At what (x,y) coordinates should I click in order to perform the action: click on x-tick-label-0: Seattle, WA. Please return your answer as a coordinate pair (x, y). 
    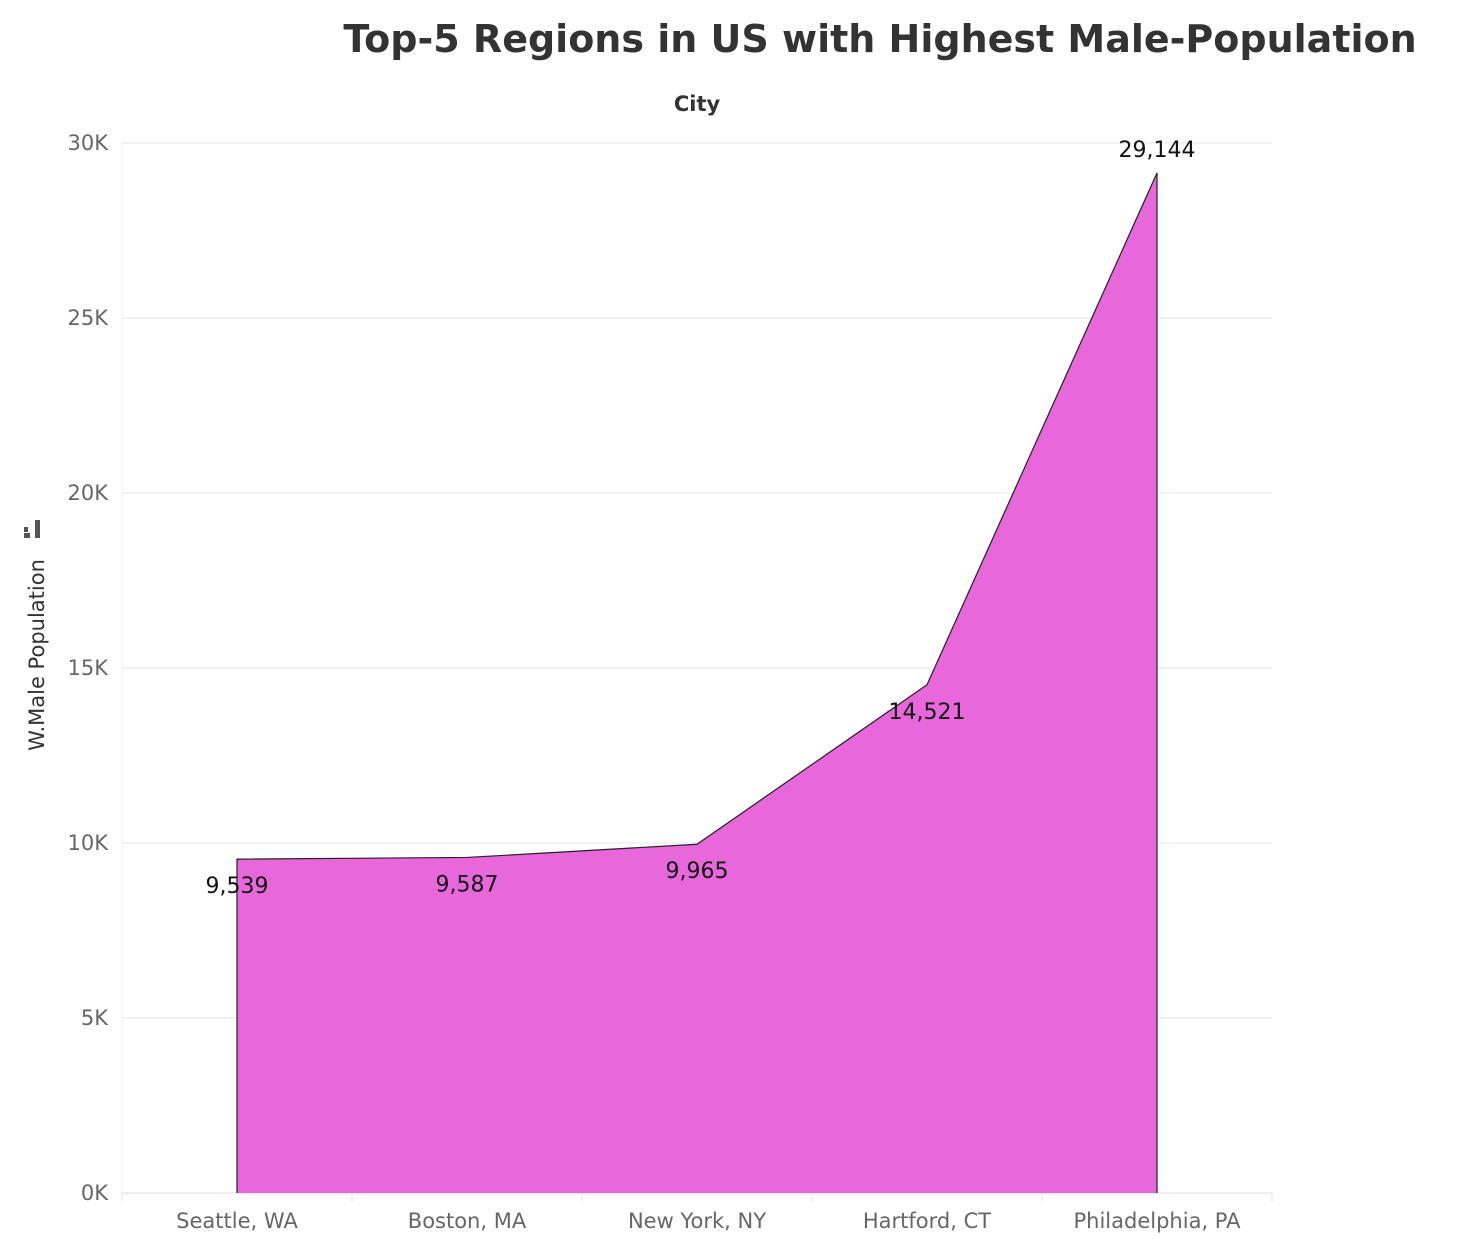
    Looking at the image, I should click on (237, 1221).